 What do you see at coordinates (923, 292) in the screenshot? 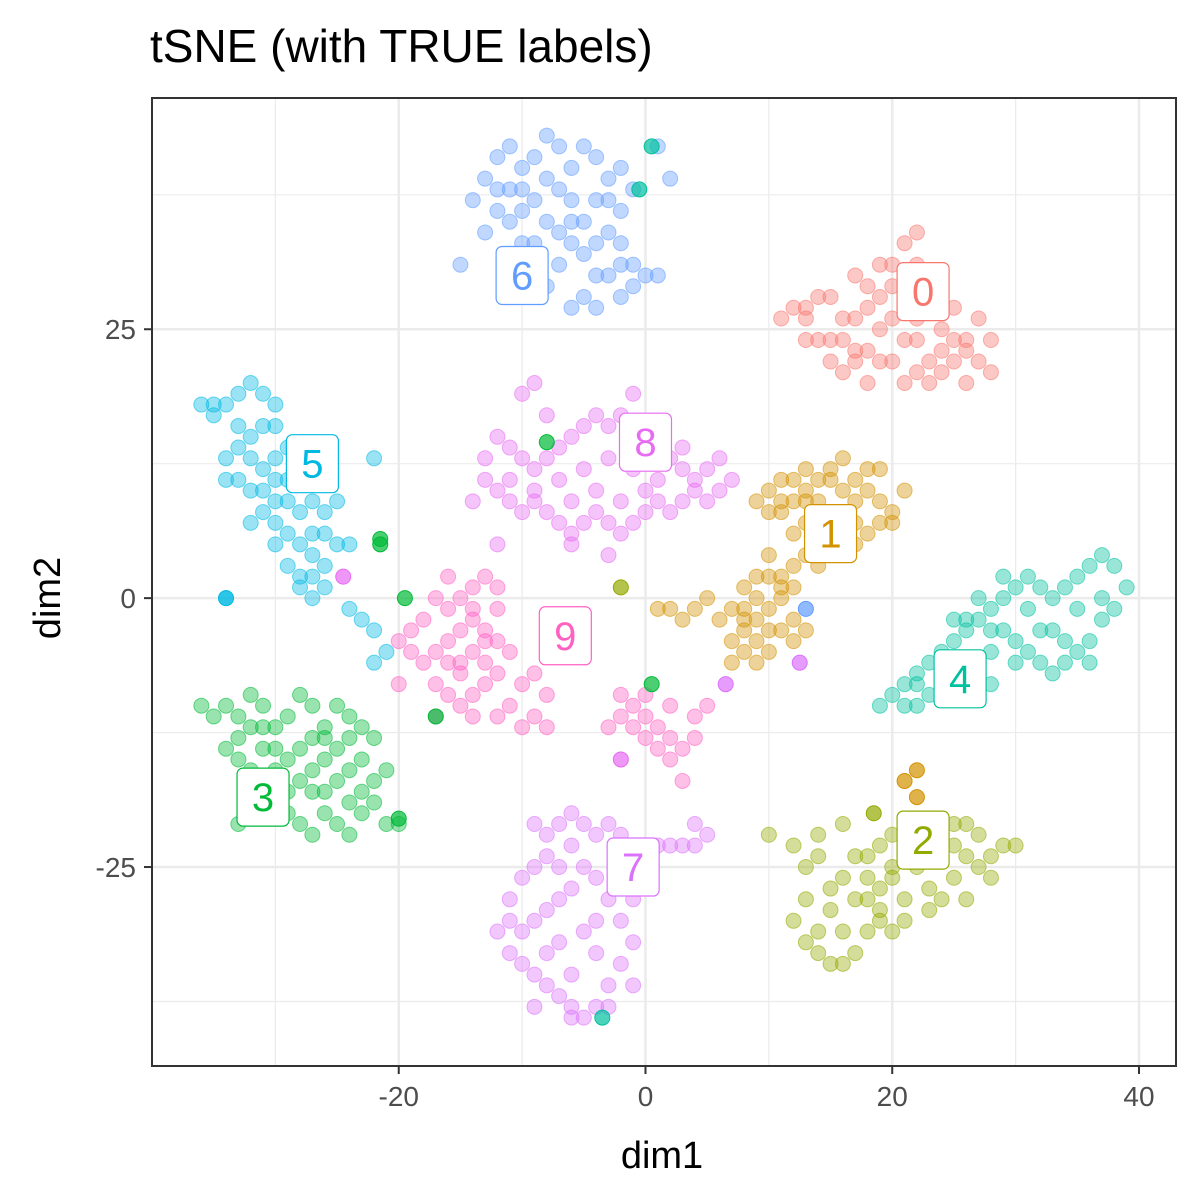
I see `cluster-label-0: 0` at bounding box center [923, 292].